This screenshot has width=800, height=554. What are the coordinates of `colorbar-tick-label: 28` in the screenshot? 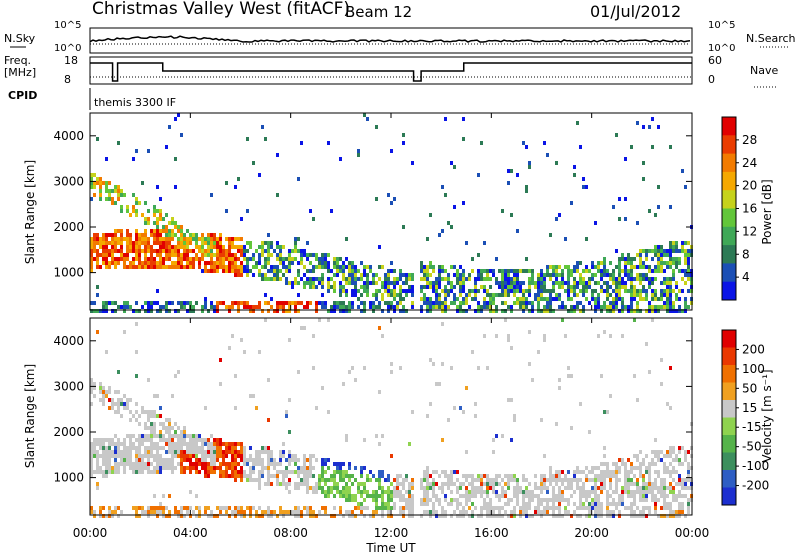 It's located at (749, 140).